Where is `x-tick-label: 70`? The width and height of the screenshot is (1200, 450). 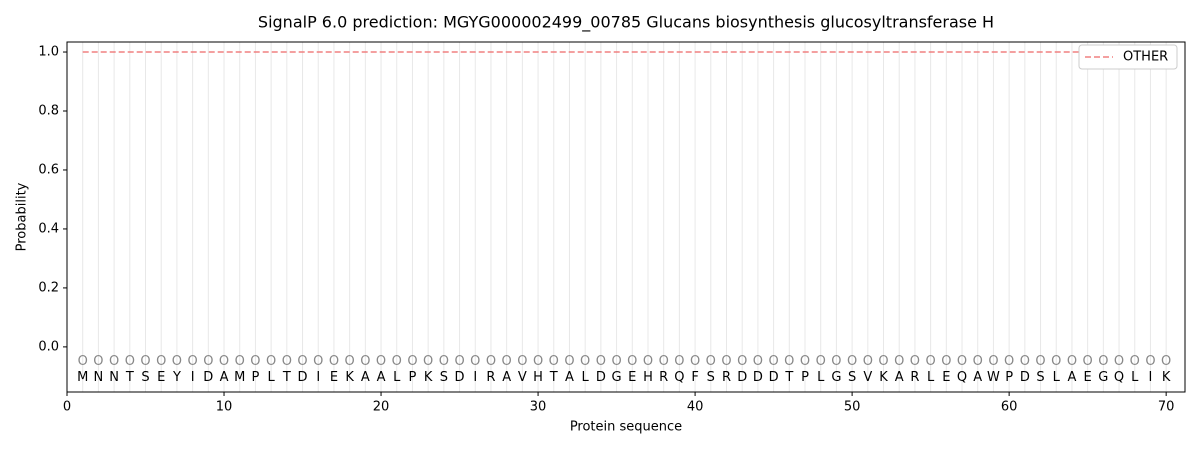
x-tick-label: 70 is located at coordinates (1166, 407).